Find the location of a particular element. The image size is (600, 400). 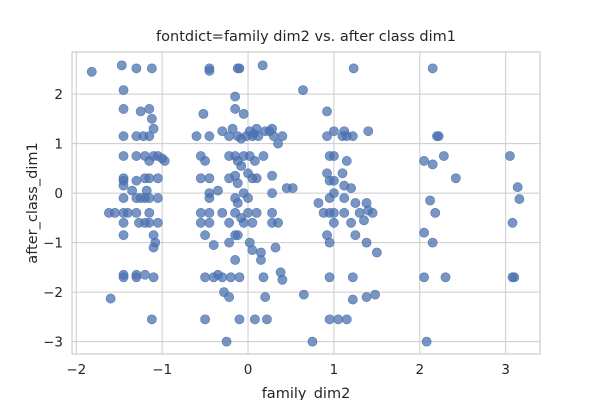

y-tick-label: 2 is located at coordinates (58, 95).